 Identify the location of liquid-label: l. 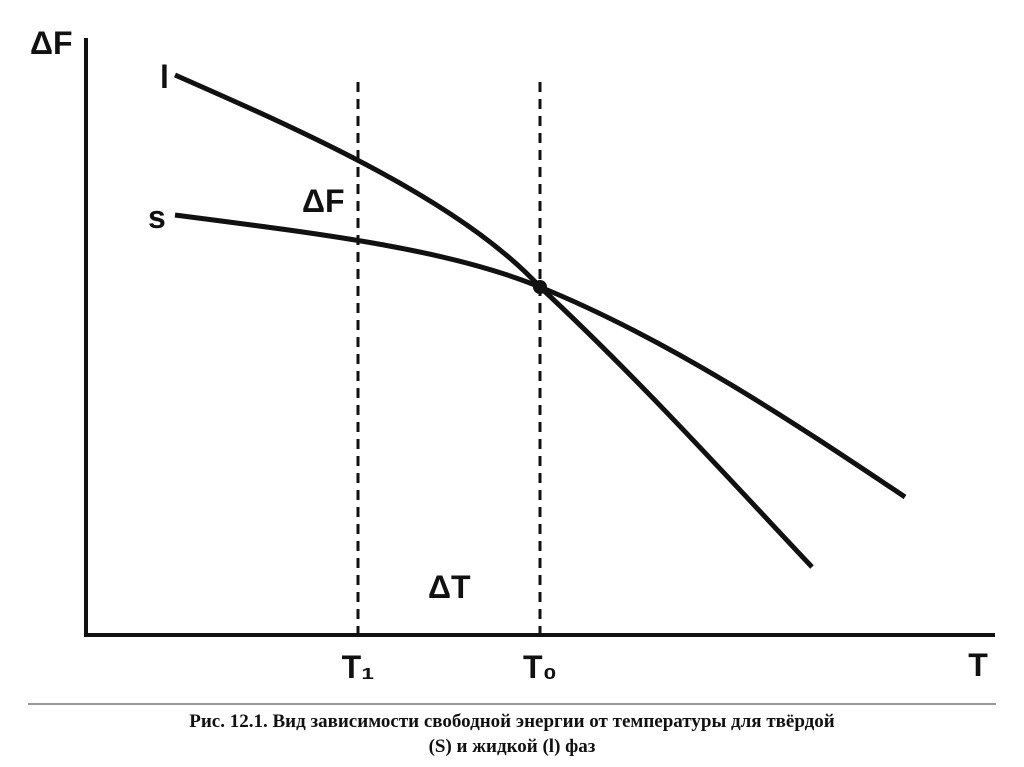
(164, 77).